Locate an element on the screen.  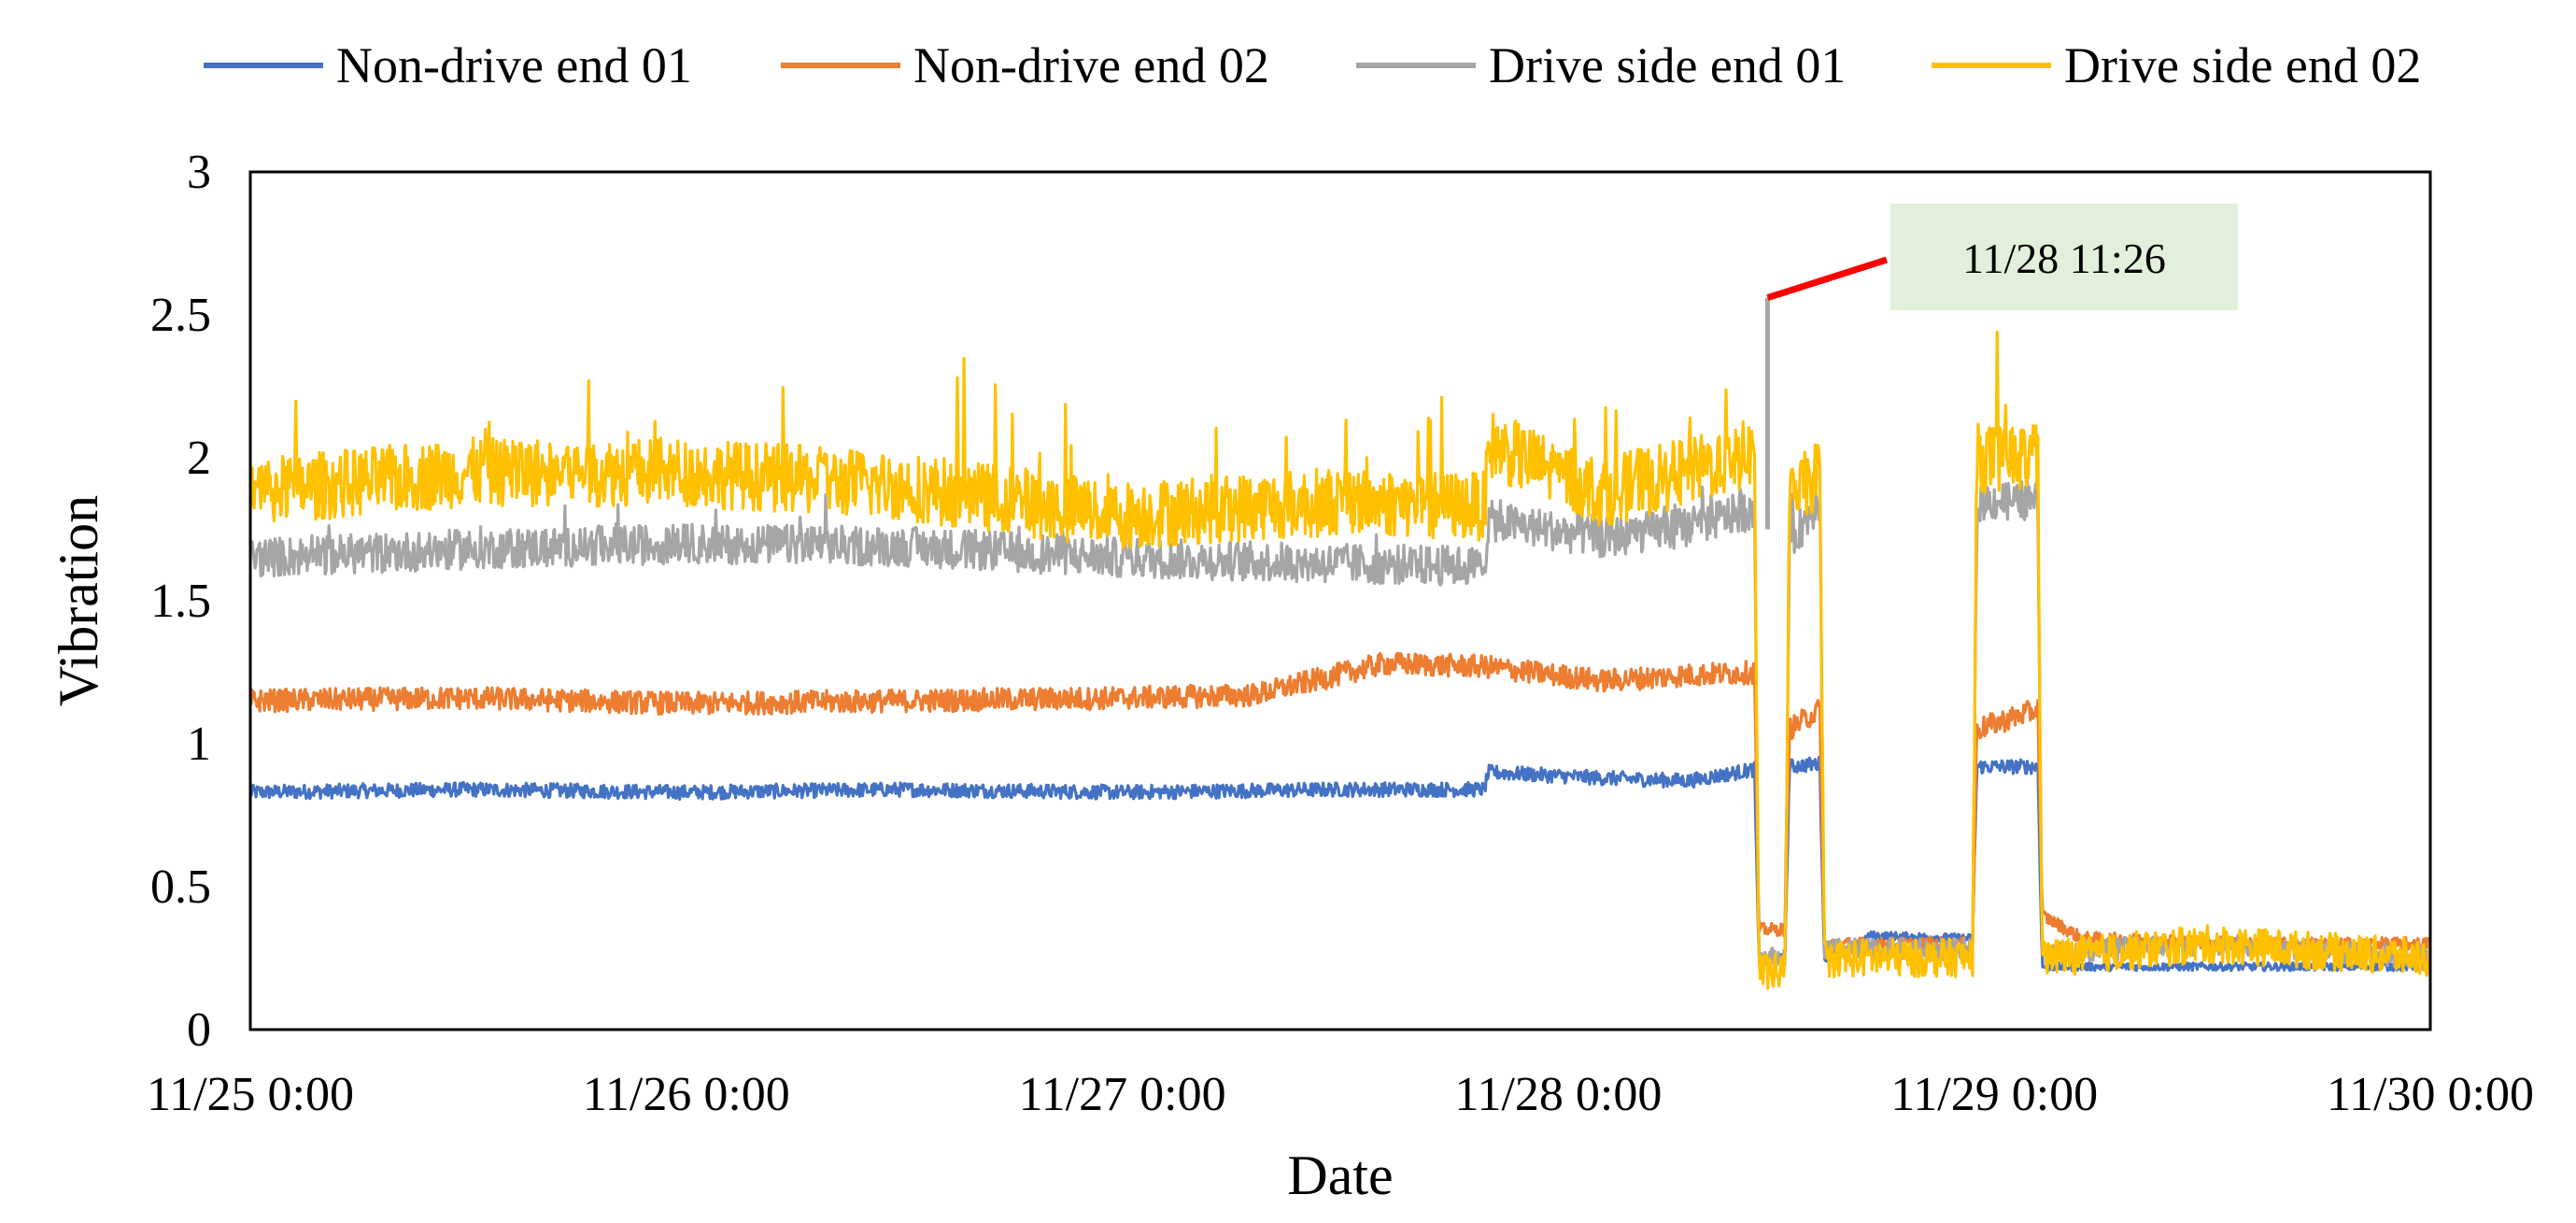
y-axis-ticks: 0 0.5 1 1.5 2 2.5 3 is located at coordinates (180, 601).